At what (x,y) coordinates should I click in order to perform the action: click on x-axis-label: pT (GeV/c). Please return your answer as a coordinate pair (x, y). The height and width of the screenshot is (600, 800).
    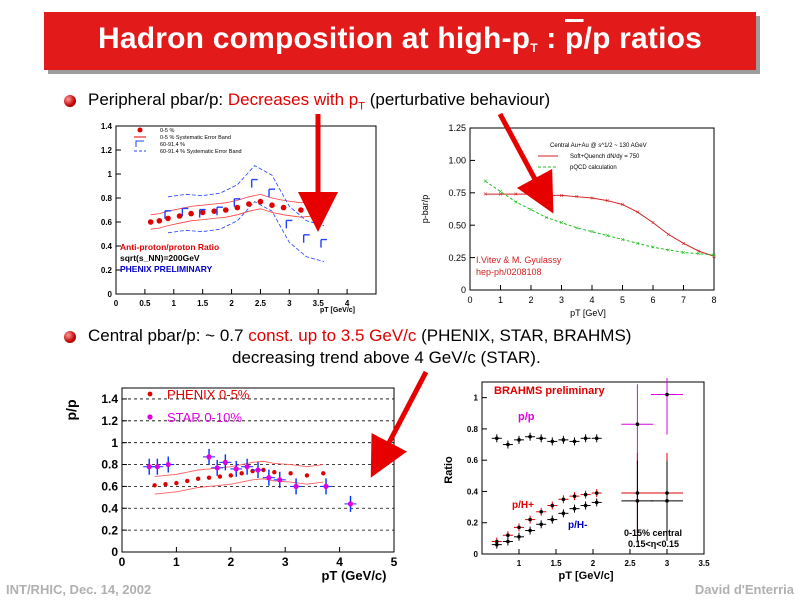
    Looking at the image, I should click on (353, 575).